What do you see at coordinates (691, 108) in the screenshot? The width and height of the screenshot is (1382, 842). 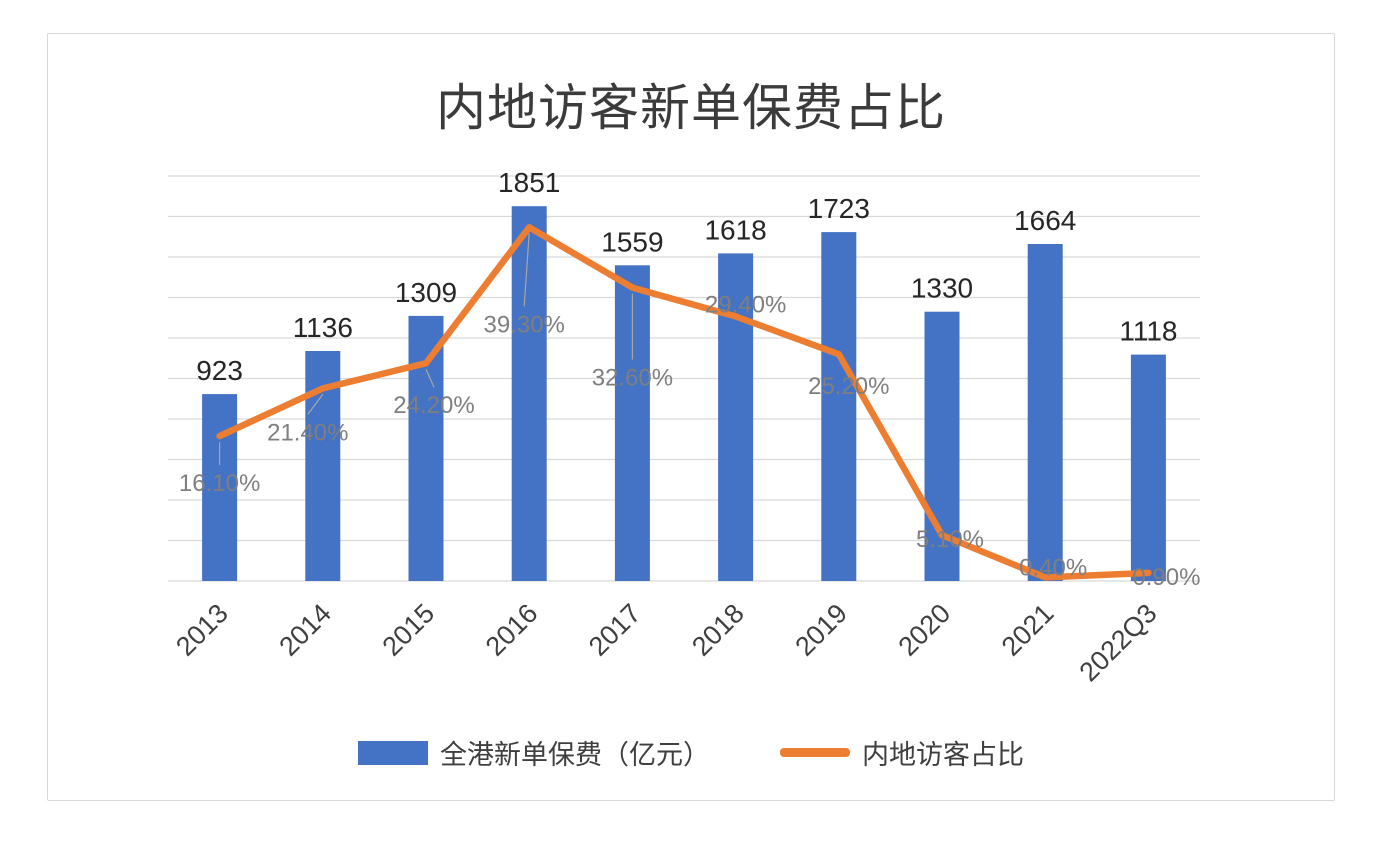 I see `chart-title: 内地访客新单保费占比` at bounding box center [691, 108].